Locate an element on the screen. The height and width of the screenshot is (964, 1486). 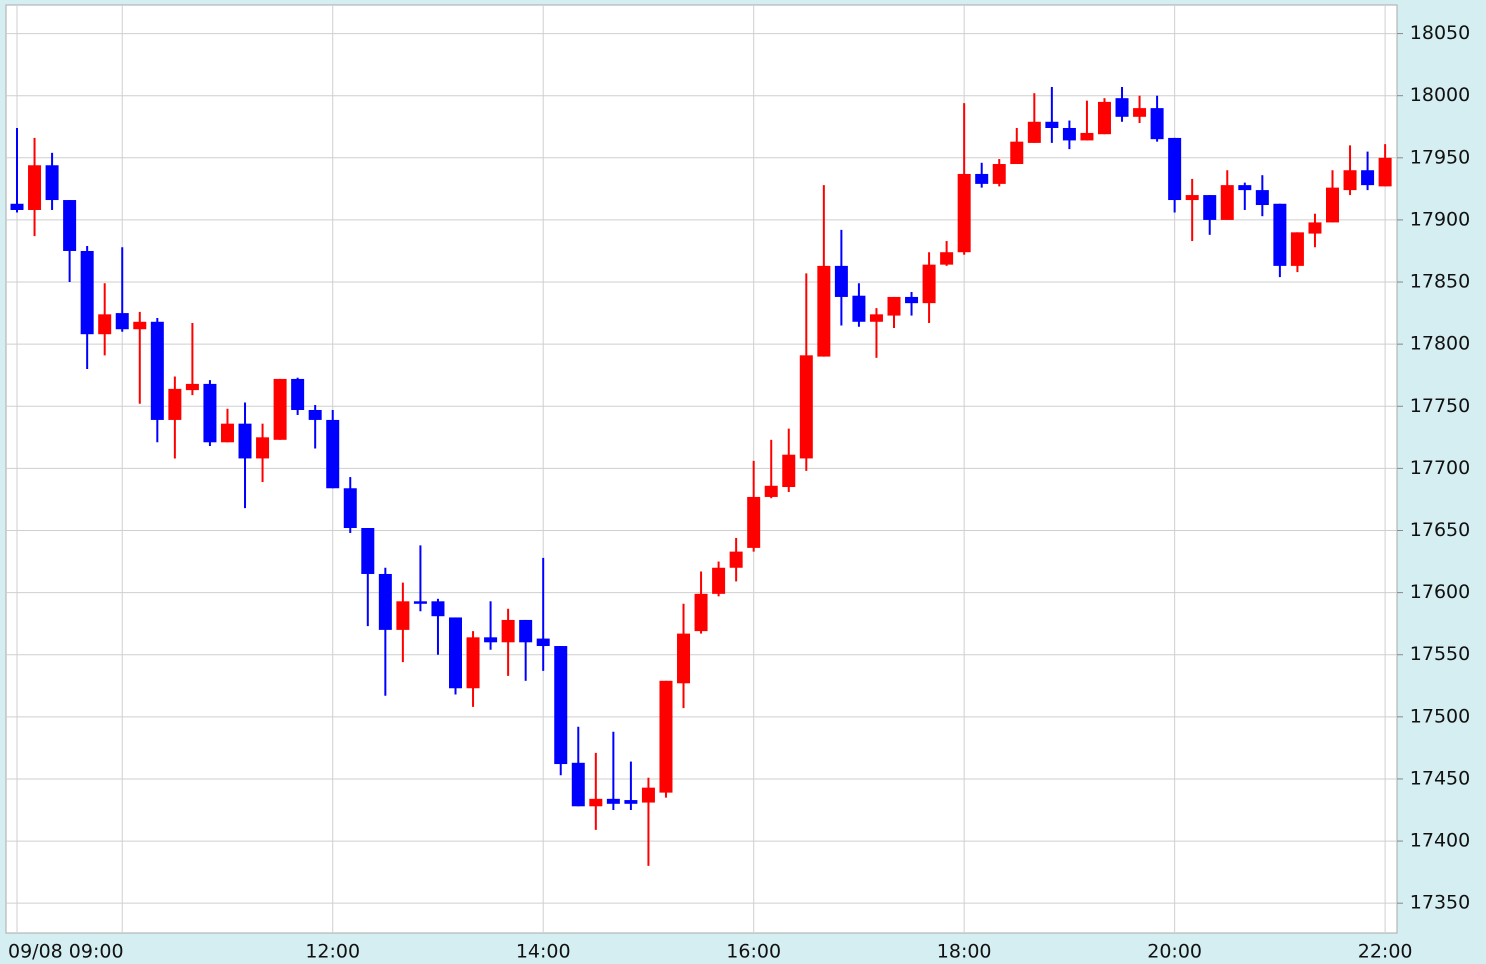
y-tick-label: 17750 is located at coordinates (1440, 406).